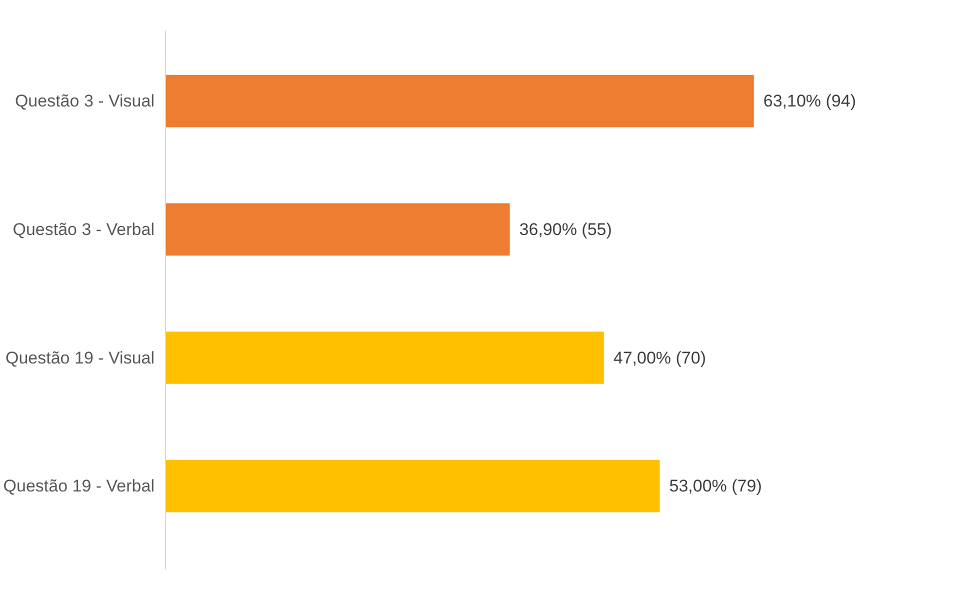 This screenshot has height=589, width=961. I want to click on y-tick-label: Questão 19 - Verbal, so click(79, 486).